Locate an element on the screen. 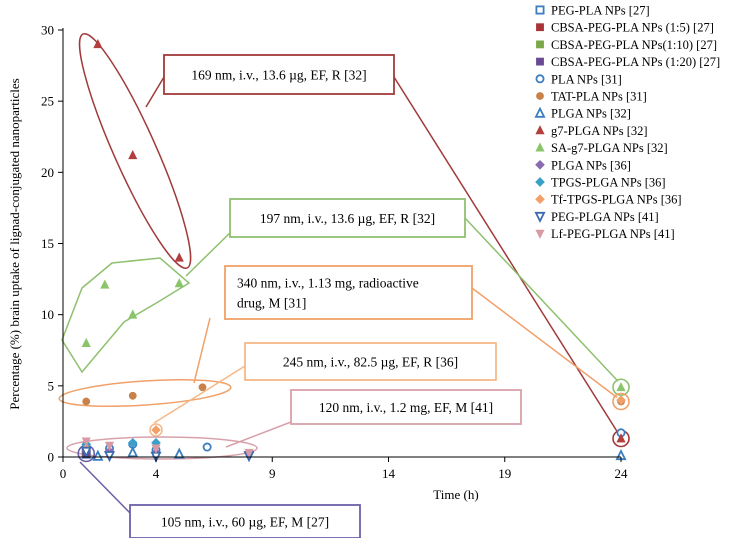  y-tick-label: 10 is located at coordinates (47, 314).